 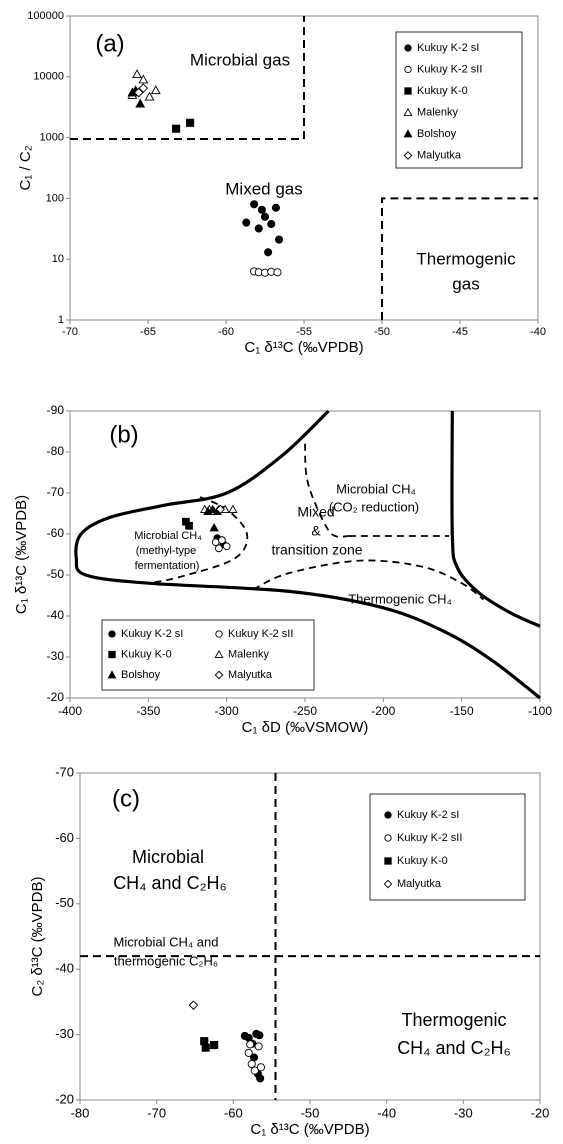 I want to click on y-tick-label: -90, so click(x=56, y=410).